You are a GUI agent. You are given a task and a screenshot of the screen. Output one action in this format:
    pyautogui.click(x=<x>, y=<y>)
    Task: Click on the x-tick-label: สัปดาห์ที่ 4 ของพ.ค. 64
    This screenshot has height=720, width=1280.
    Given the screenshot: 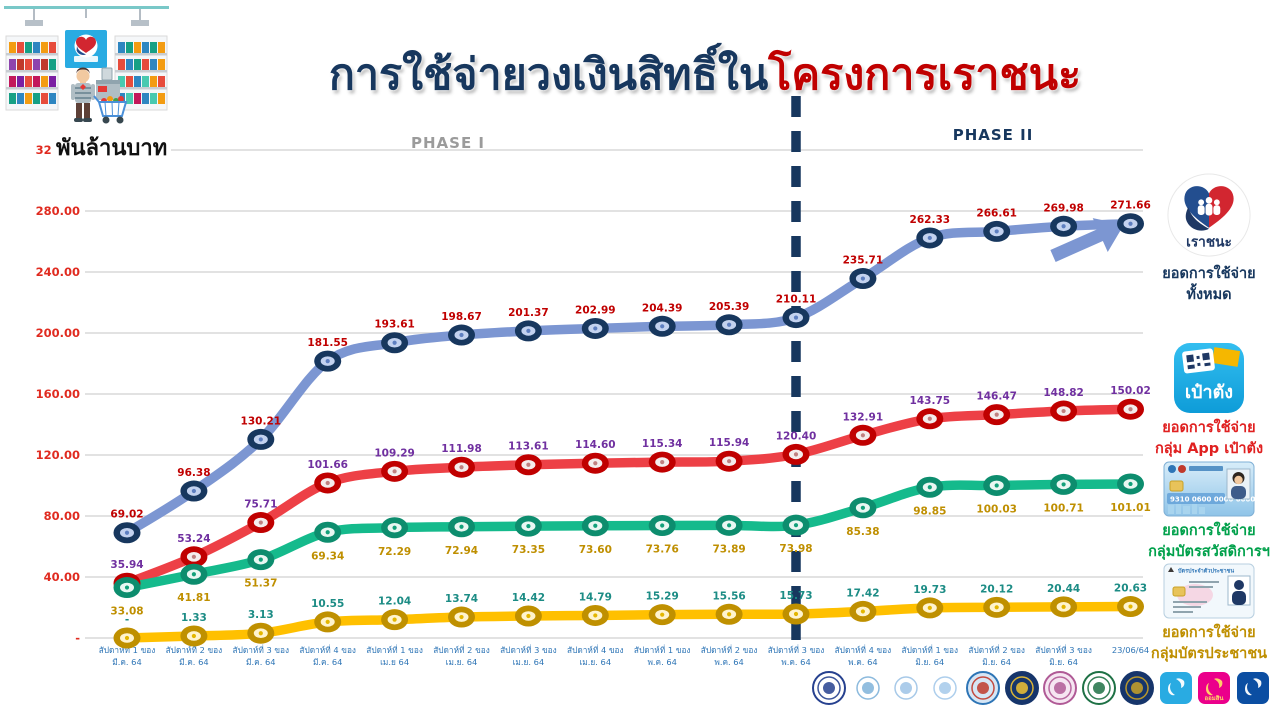 What is the action you would take?
    pyautogui.click(x=863, y=655)
    